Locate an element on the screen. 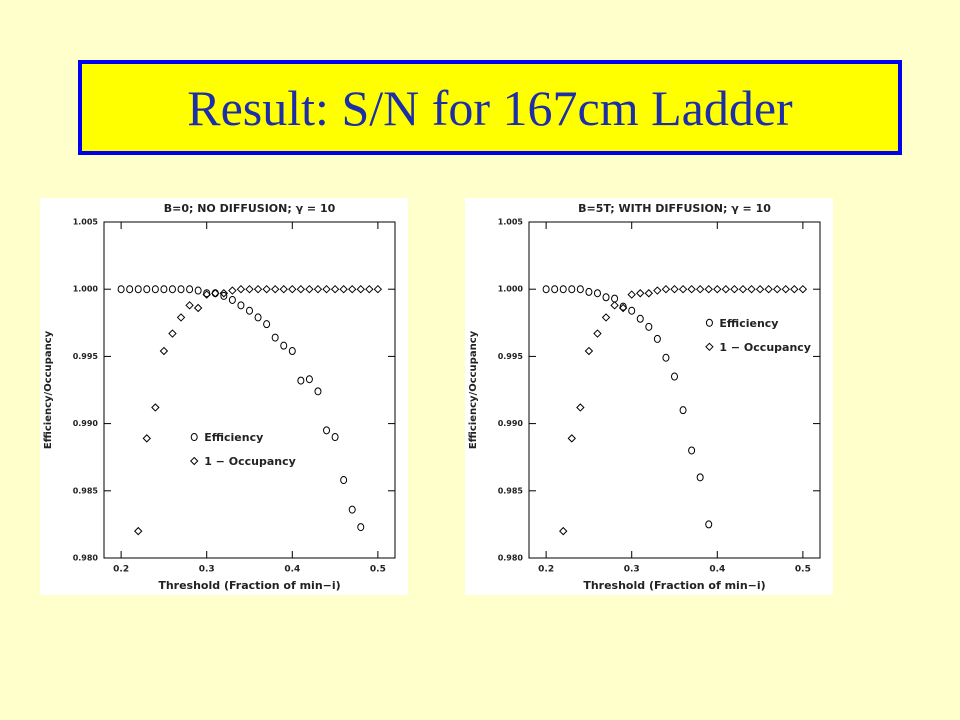 This screenshot has width=960, height=720. title-box: Result: S/N for 167cm Ladder is located at coordinates (490, 107).